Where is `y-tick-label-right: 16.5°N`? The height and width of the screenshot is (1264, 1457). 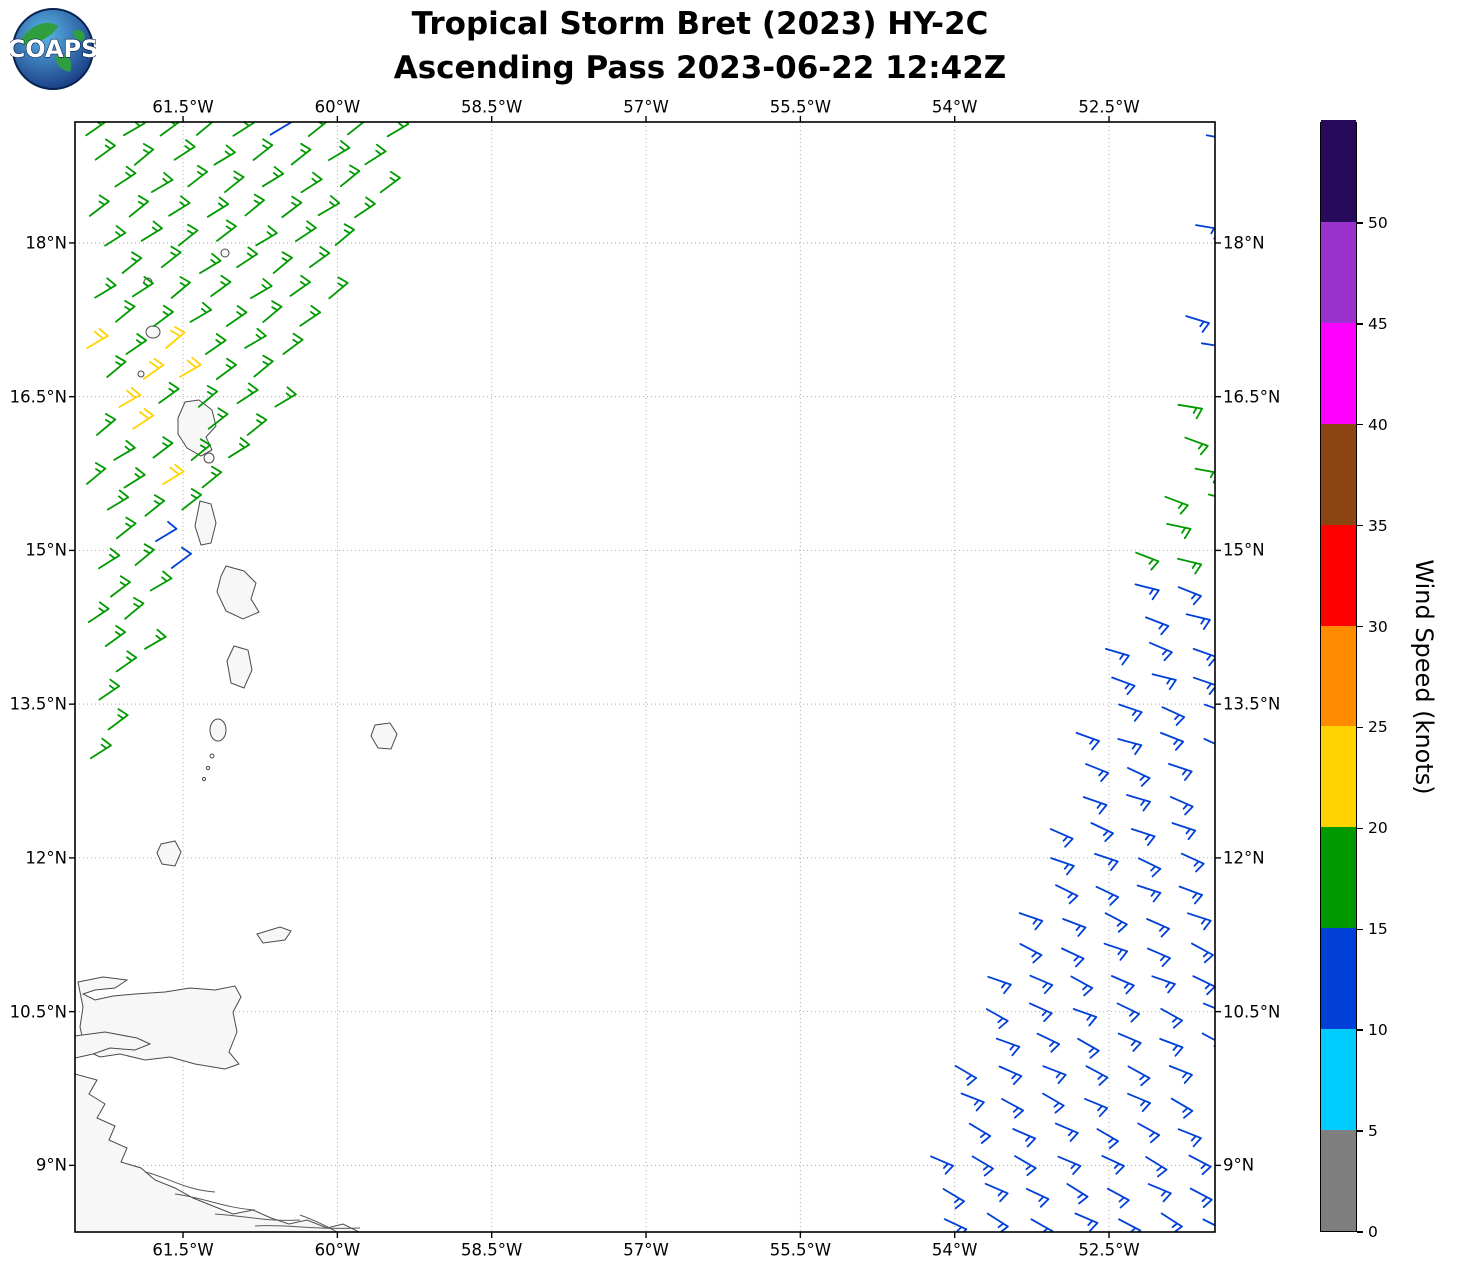
y-tick-label-right: 16.5°N is located at coordinates (1252, 397).